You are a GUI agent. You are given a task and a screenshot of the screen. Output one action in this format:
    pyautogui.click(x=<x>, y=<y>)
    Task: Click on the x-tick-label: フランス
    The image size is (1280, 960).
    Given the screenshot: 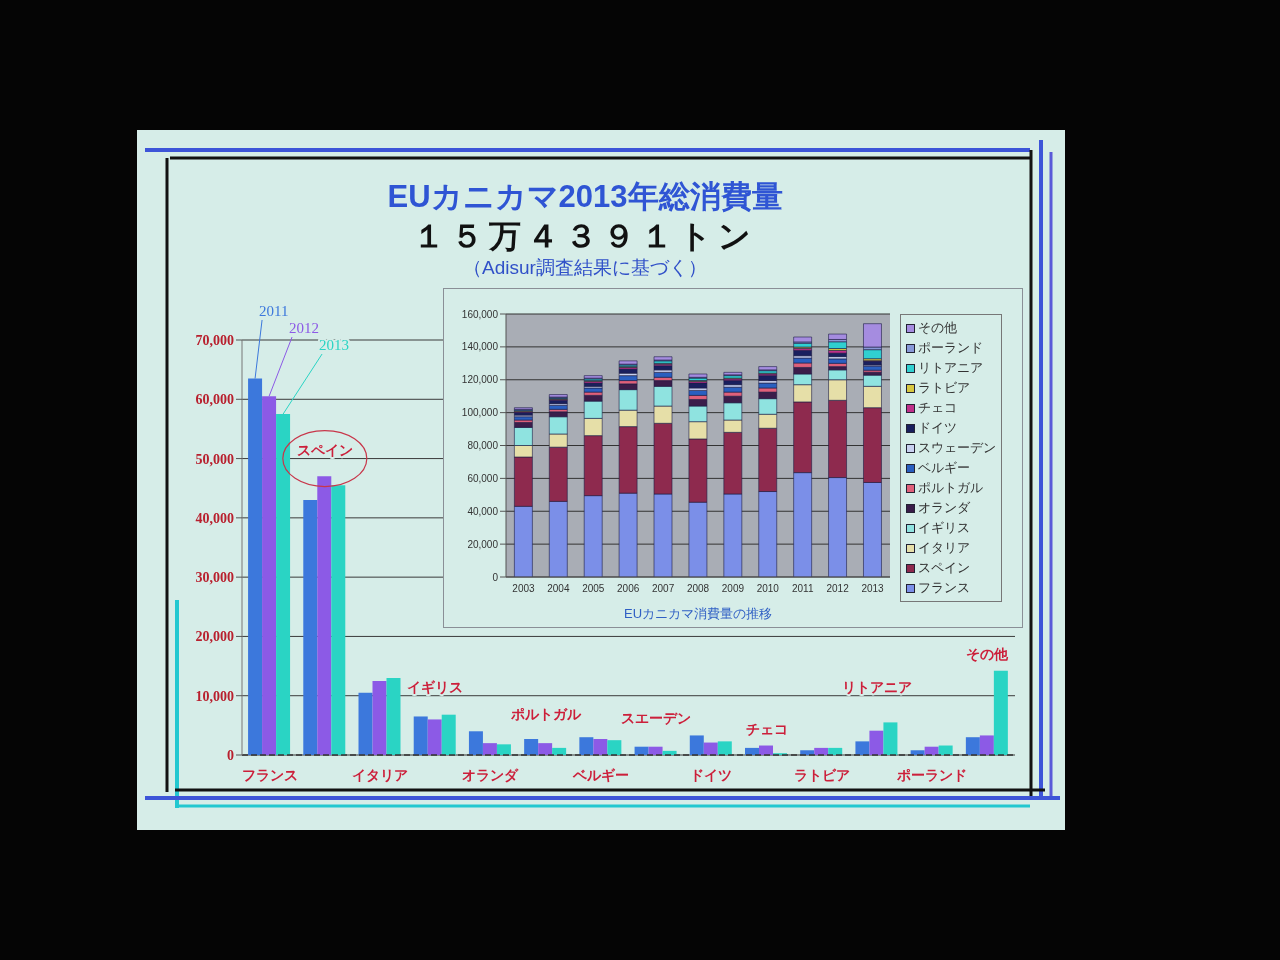 What is the action you would take?
    pyautogui.click(x=269, y=775)
    